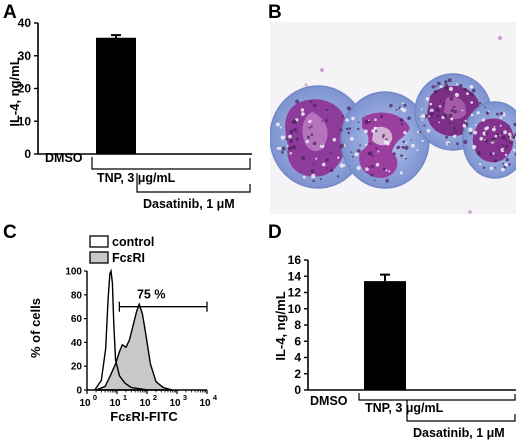 This screenshot has width=520, height=442. What do you see at coordinates (384, 145) in the screenshot?
I see `nucleus` at bounding box center [384, 145].